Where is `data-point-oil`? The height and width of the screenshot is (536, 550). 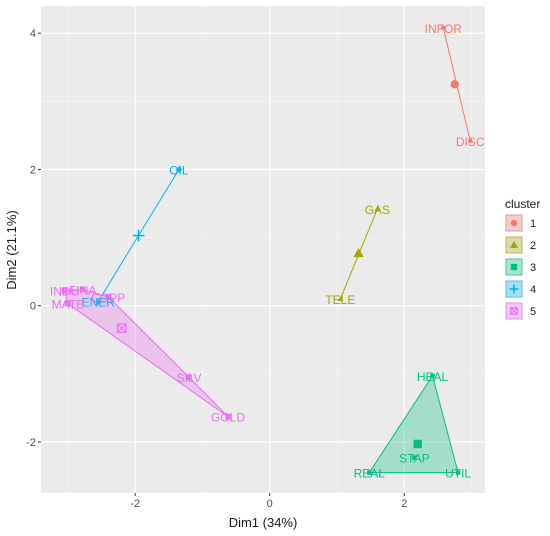
data-point-oil is located at coordinates (178, 169).